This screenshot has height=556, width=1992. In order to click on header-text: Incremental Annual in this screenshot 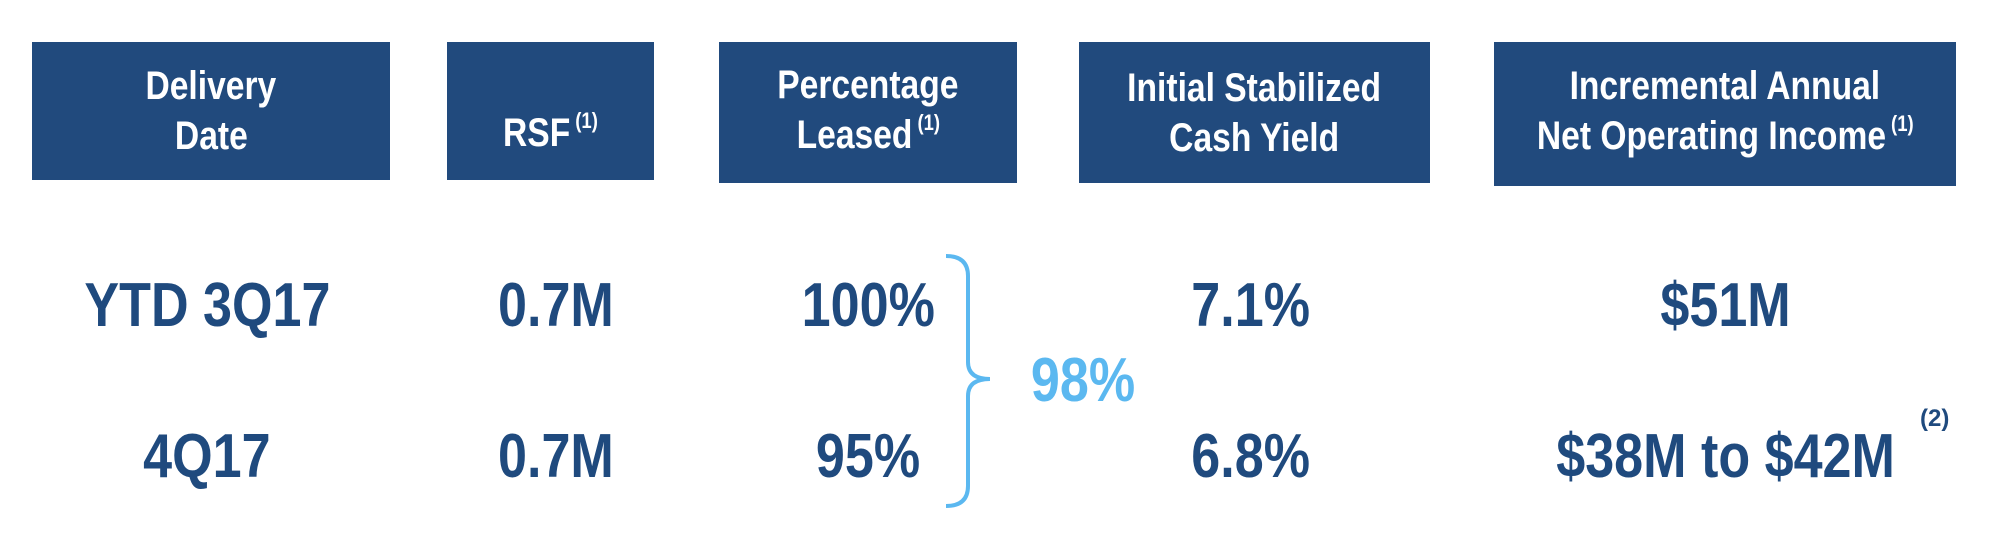, I will do `click(1725, 86)`.